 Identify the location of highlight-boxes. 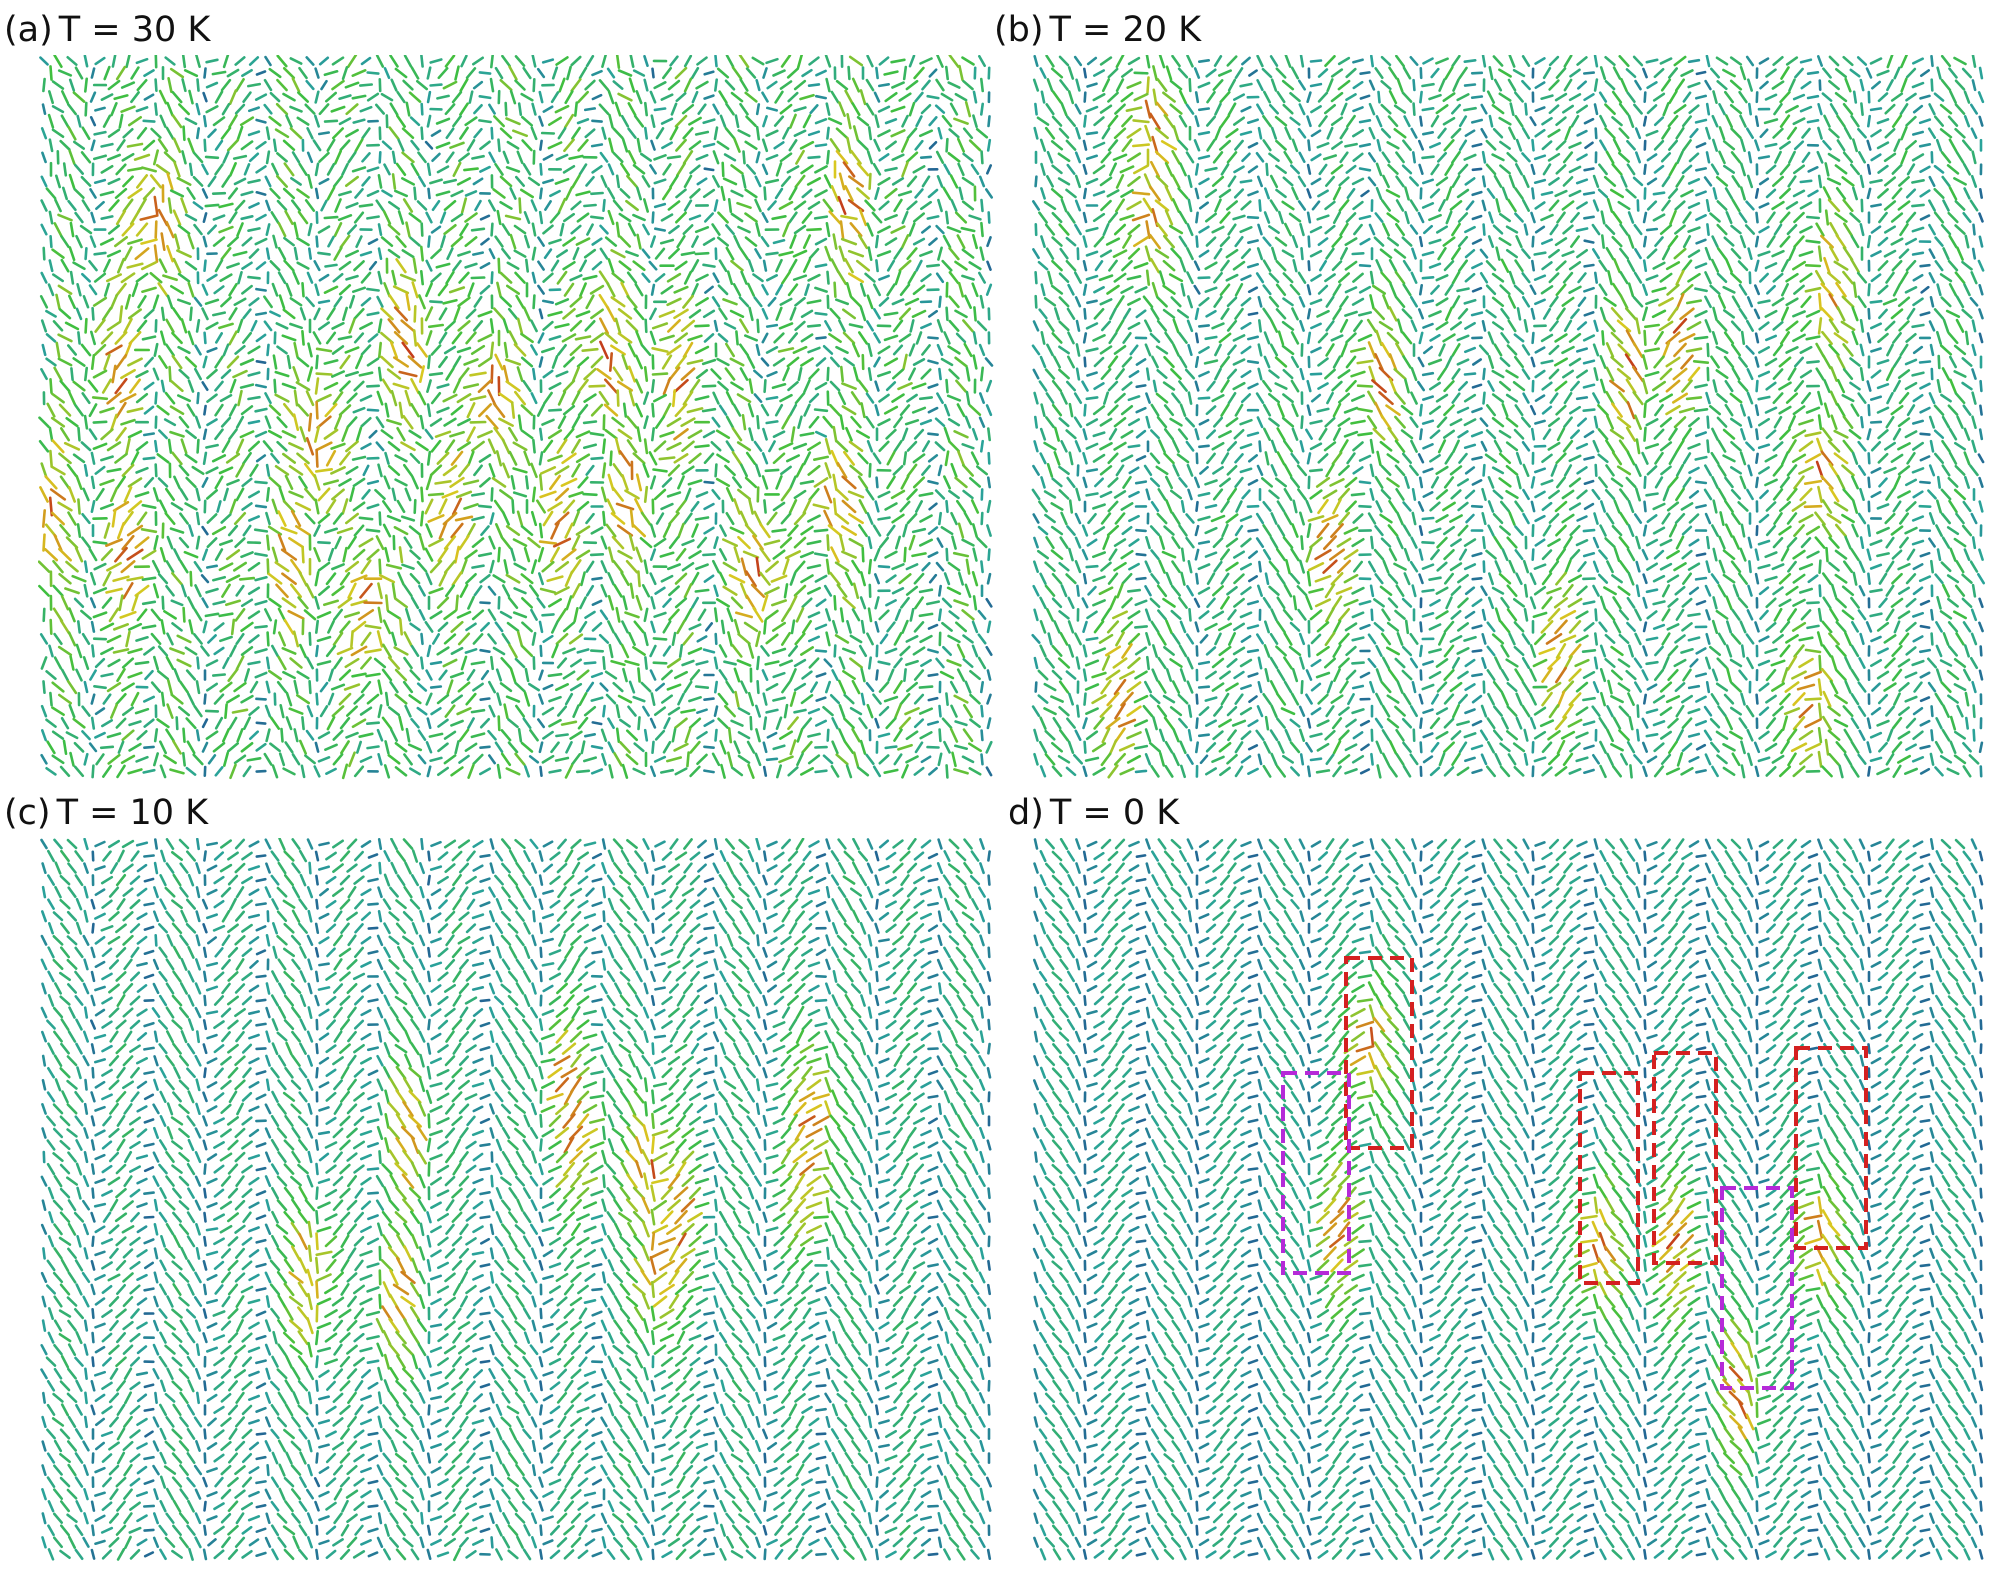
(1574, 1173).